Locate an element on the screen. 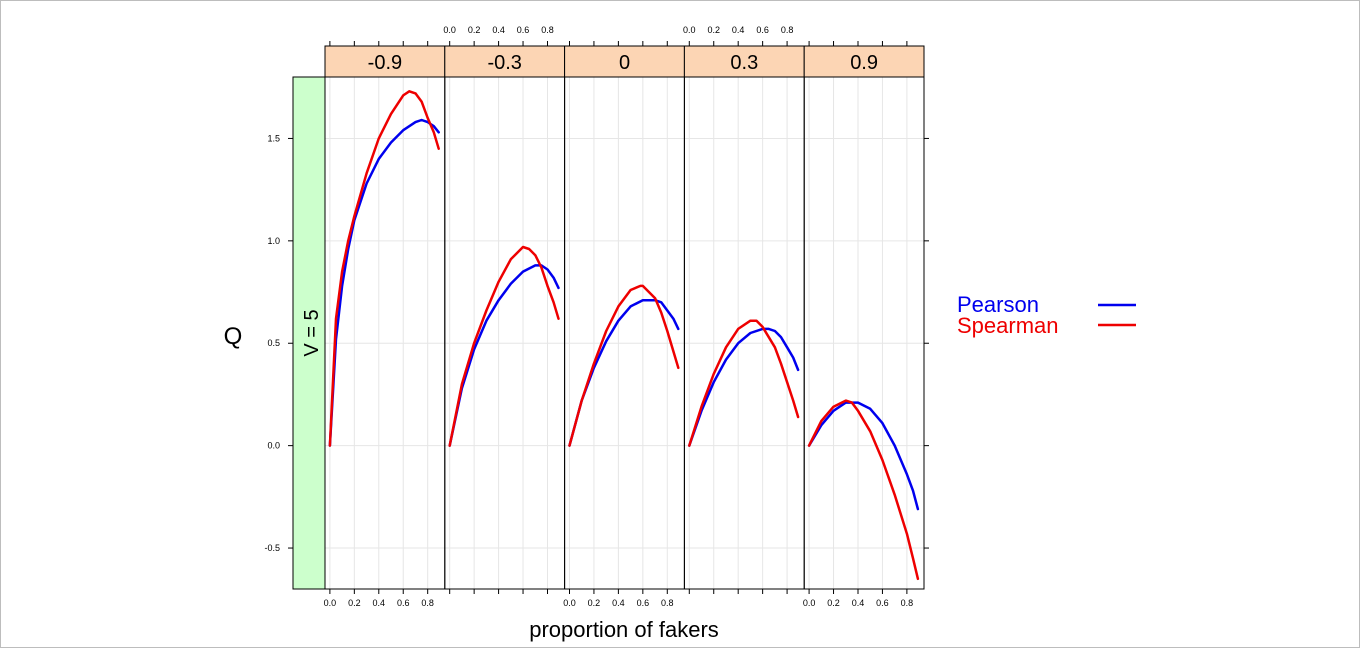 Image resolution: width=1360 pixels, height=648 pixels. row-strip is located at coordinates (309, 333).